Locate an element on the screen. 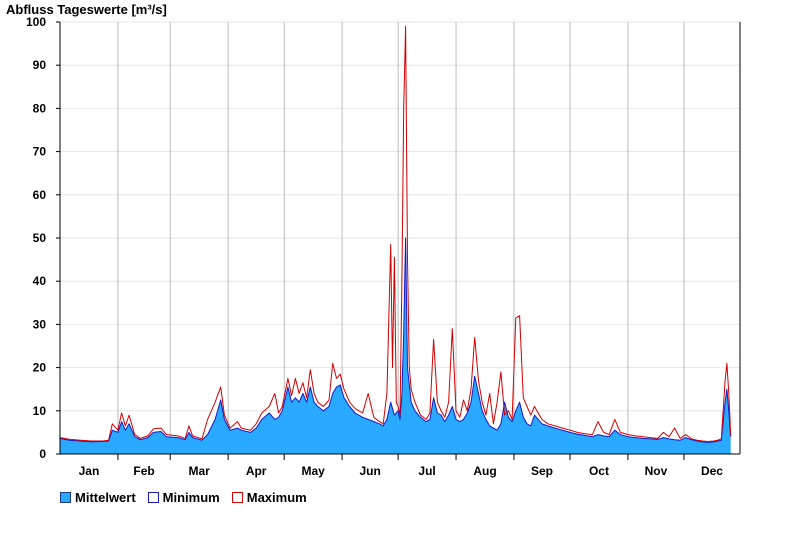 The image size is (800, 550). y-tick-label: 20 is located at coordinates (40, 368).